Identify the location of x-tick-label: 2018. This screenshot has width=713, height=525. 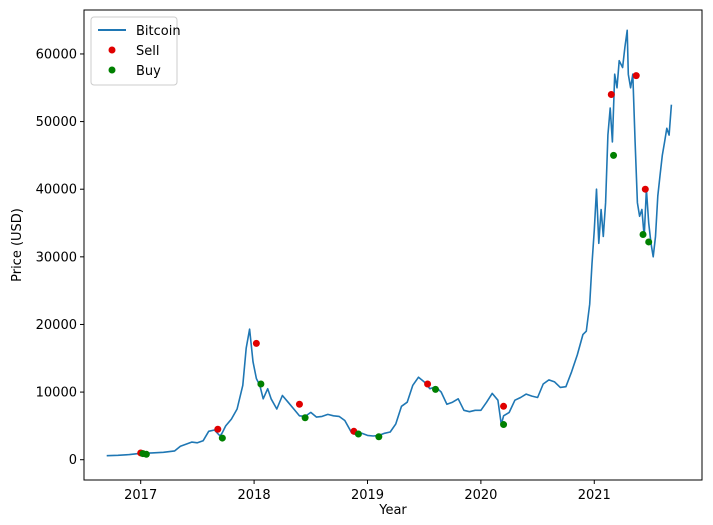
(254, 495).